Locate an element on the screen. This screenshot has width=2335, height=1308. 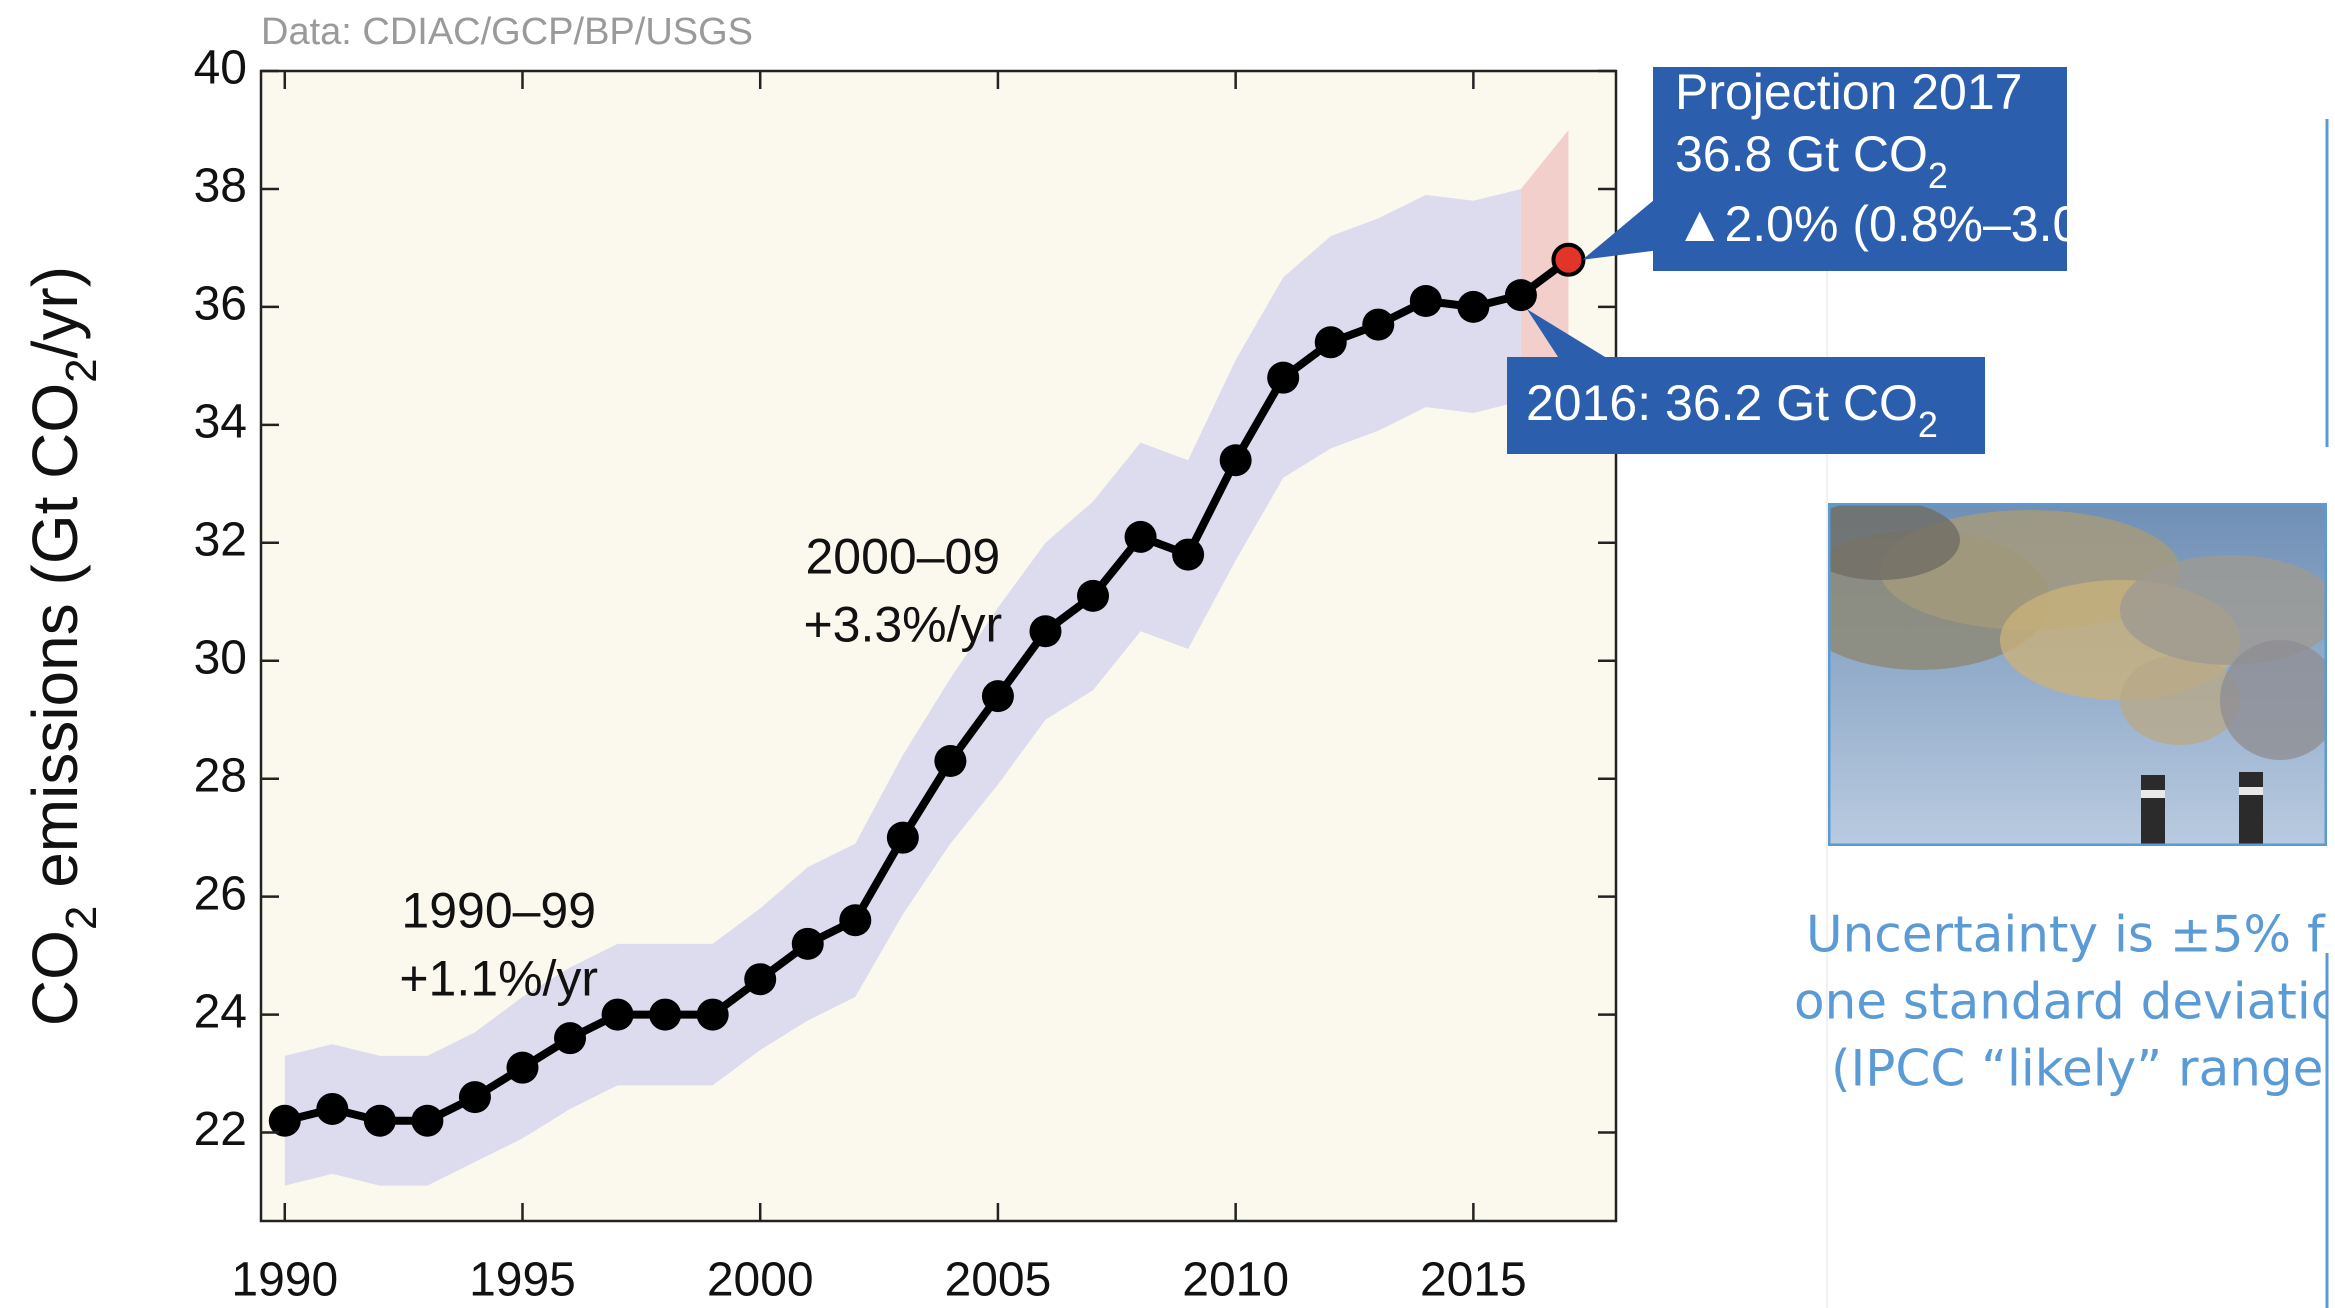
y-tick-label: 26 is located at coordinates (220, 893).